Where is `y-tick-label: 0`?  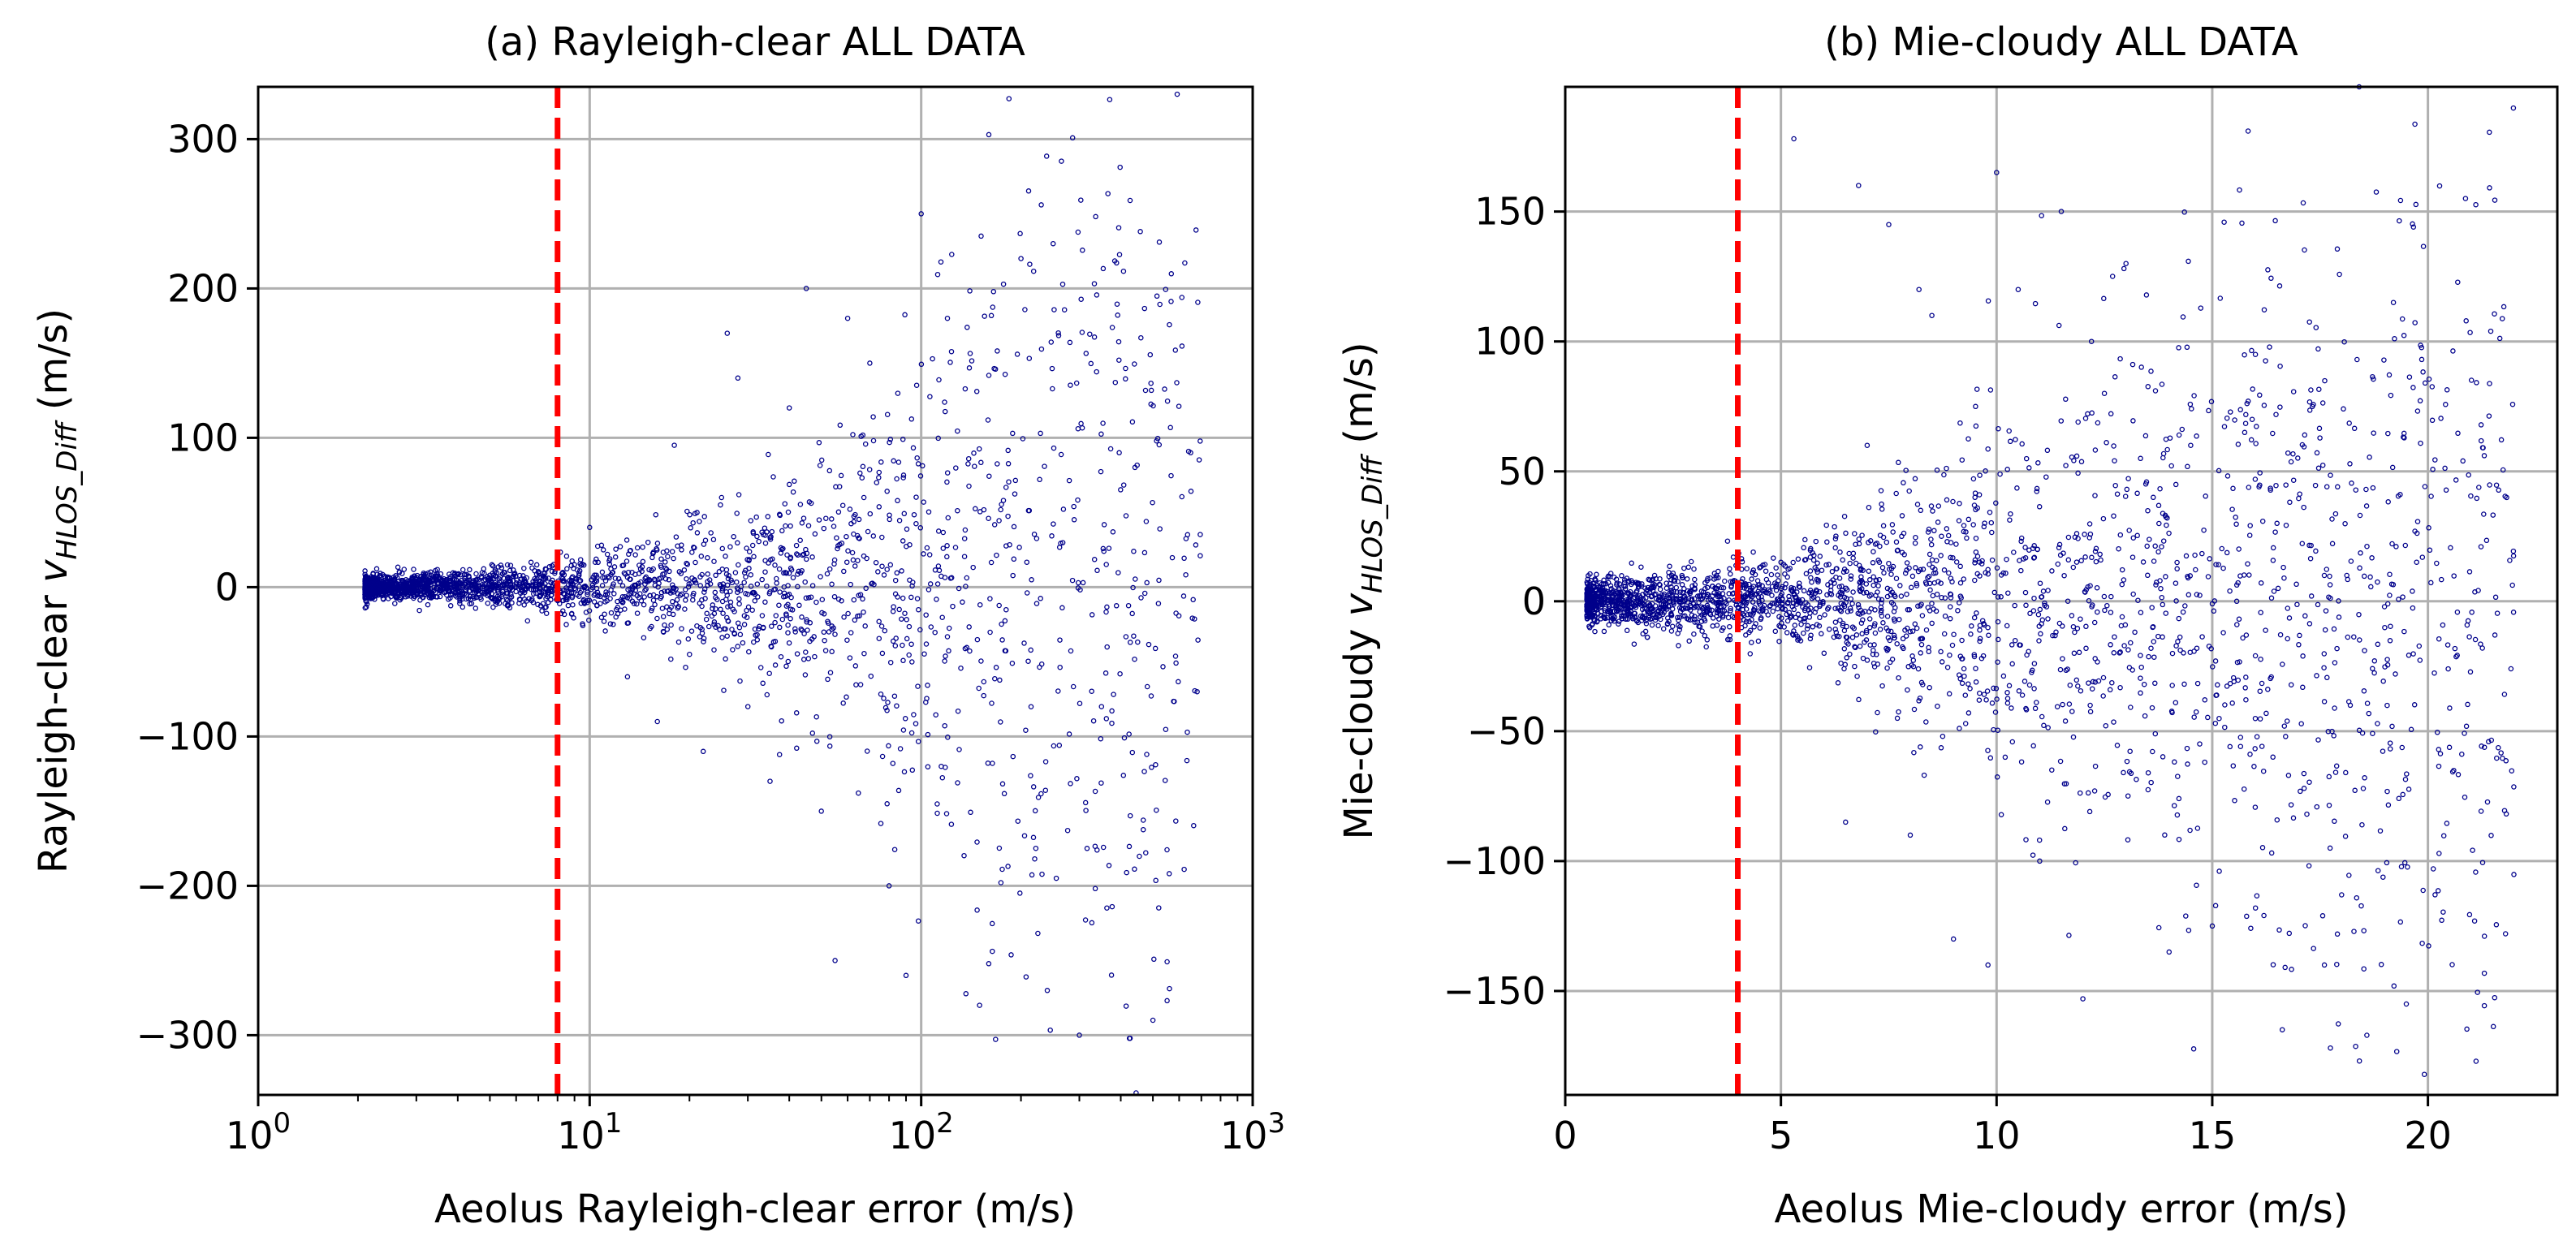 y-tick-label: 0 is located at coordinates (227, 587).